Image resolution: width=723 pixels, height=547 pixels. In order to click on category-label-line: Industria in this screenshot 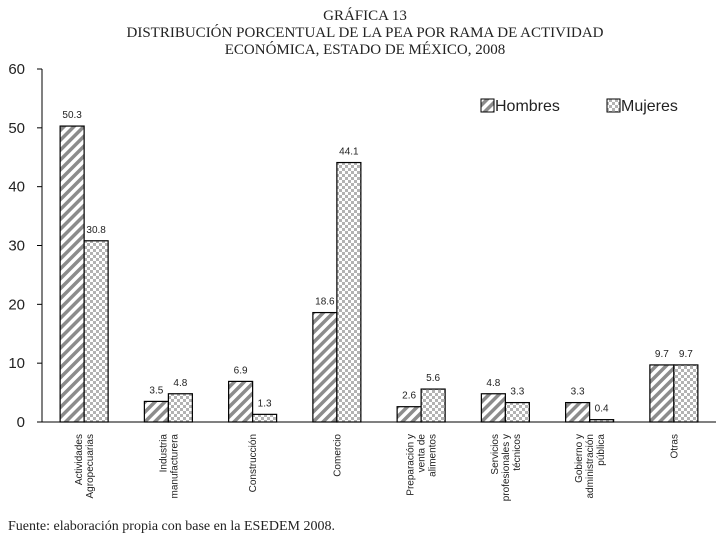, I will do `click(163, 453)`.